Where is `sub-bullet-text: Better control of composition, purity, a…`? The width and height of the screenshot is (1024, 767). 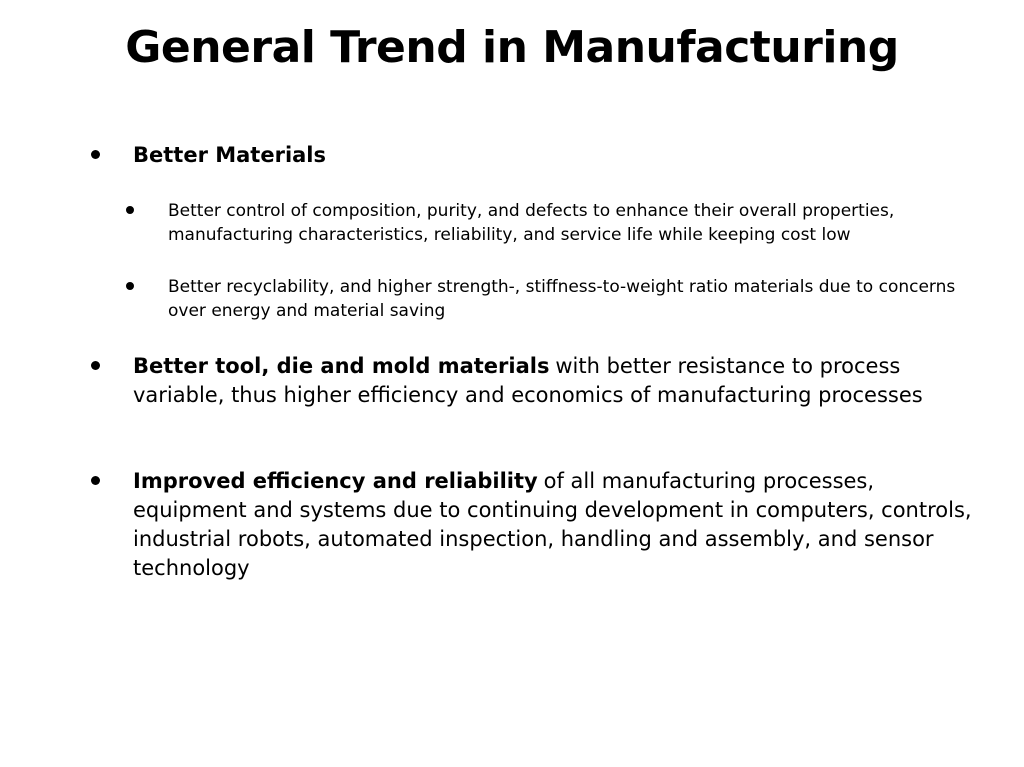 sub-bullet-text: Better control of composition, purity, a… is located at coordinates (531, 223).